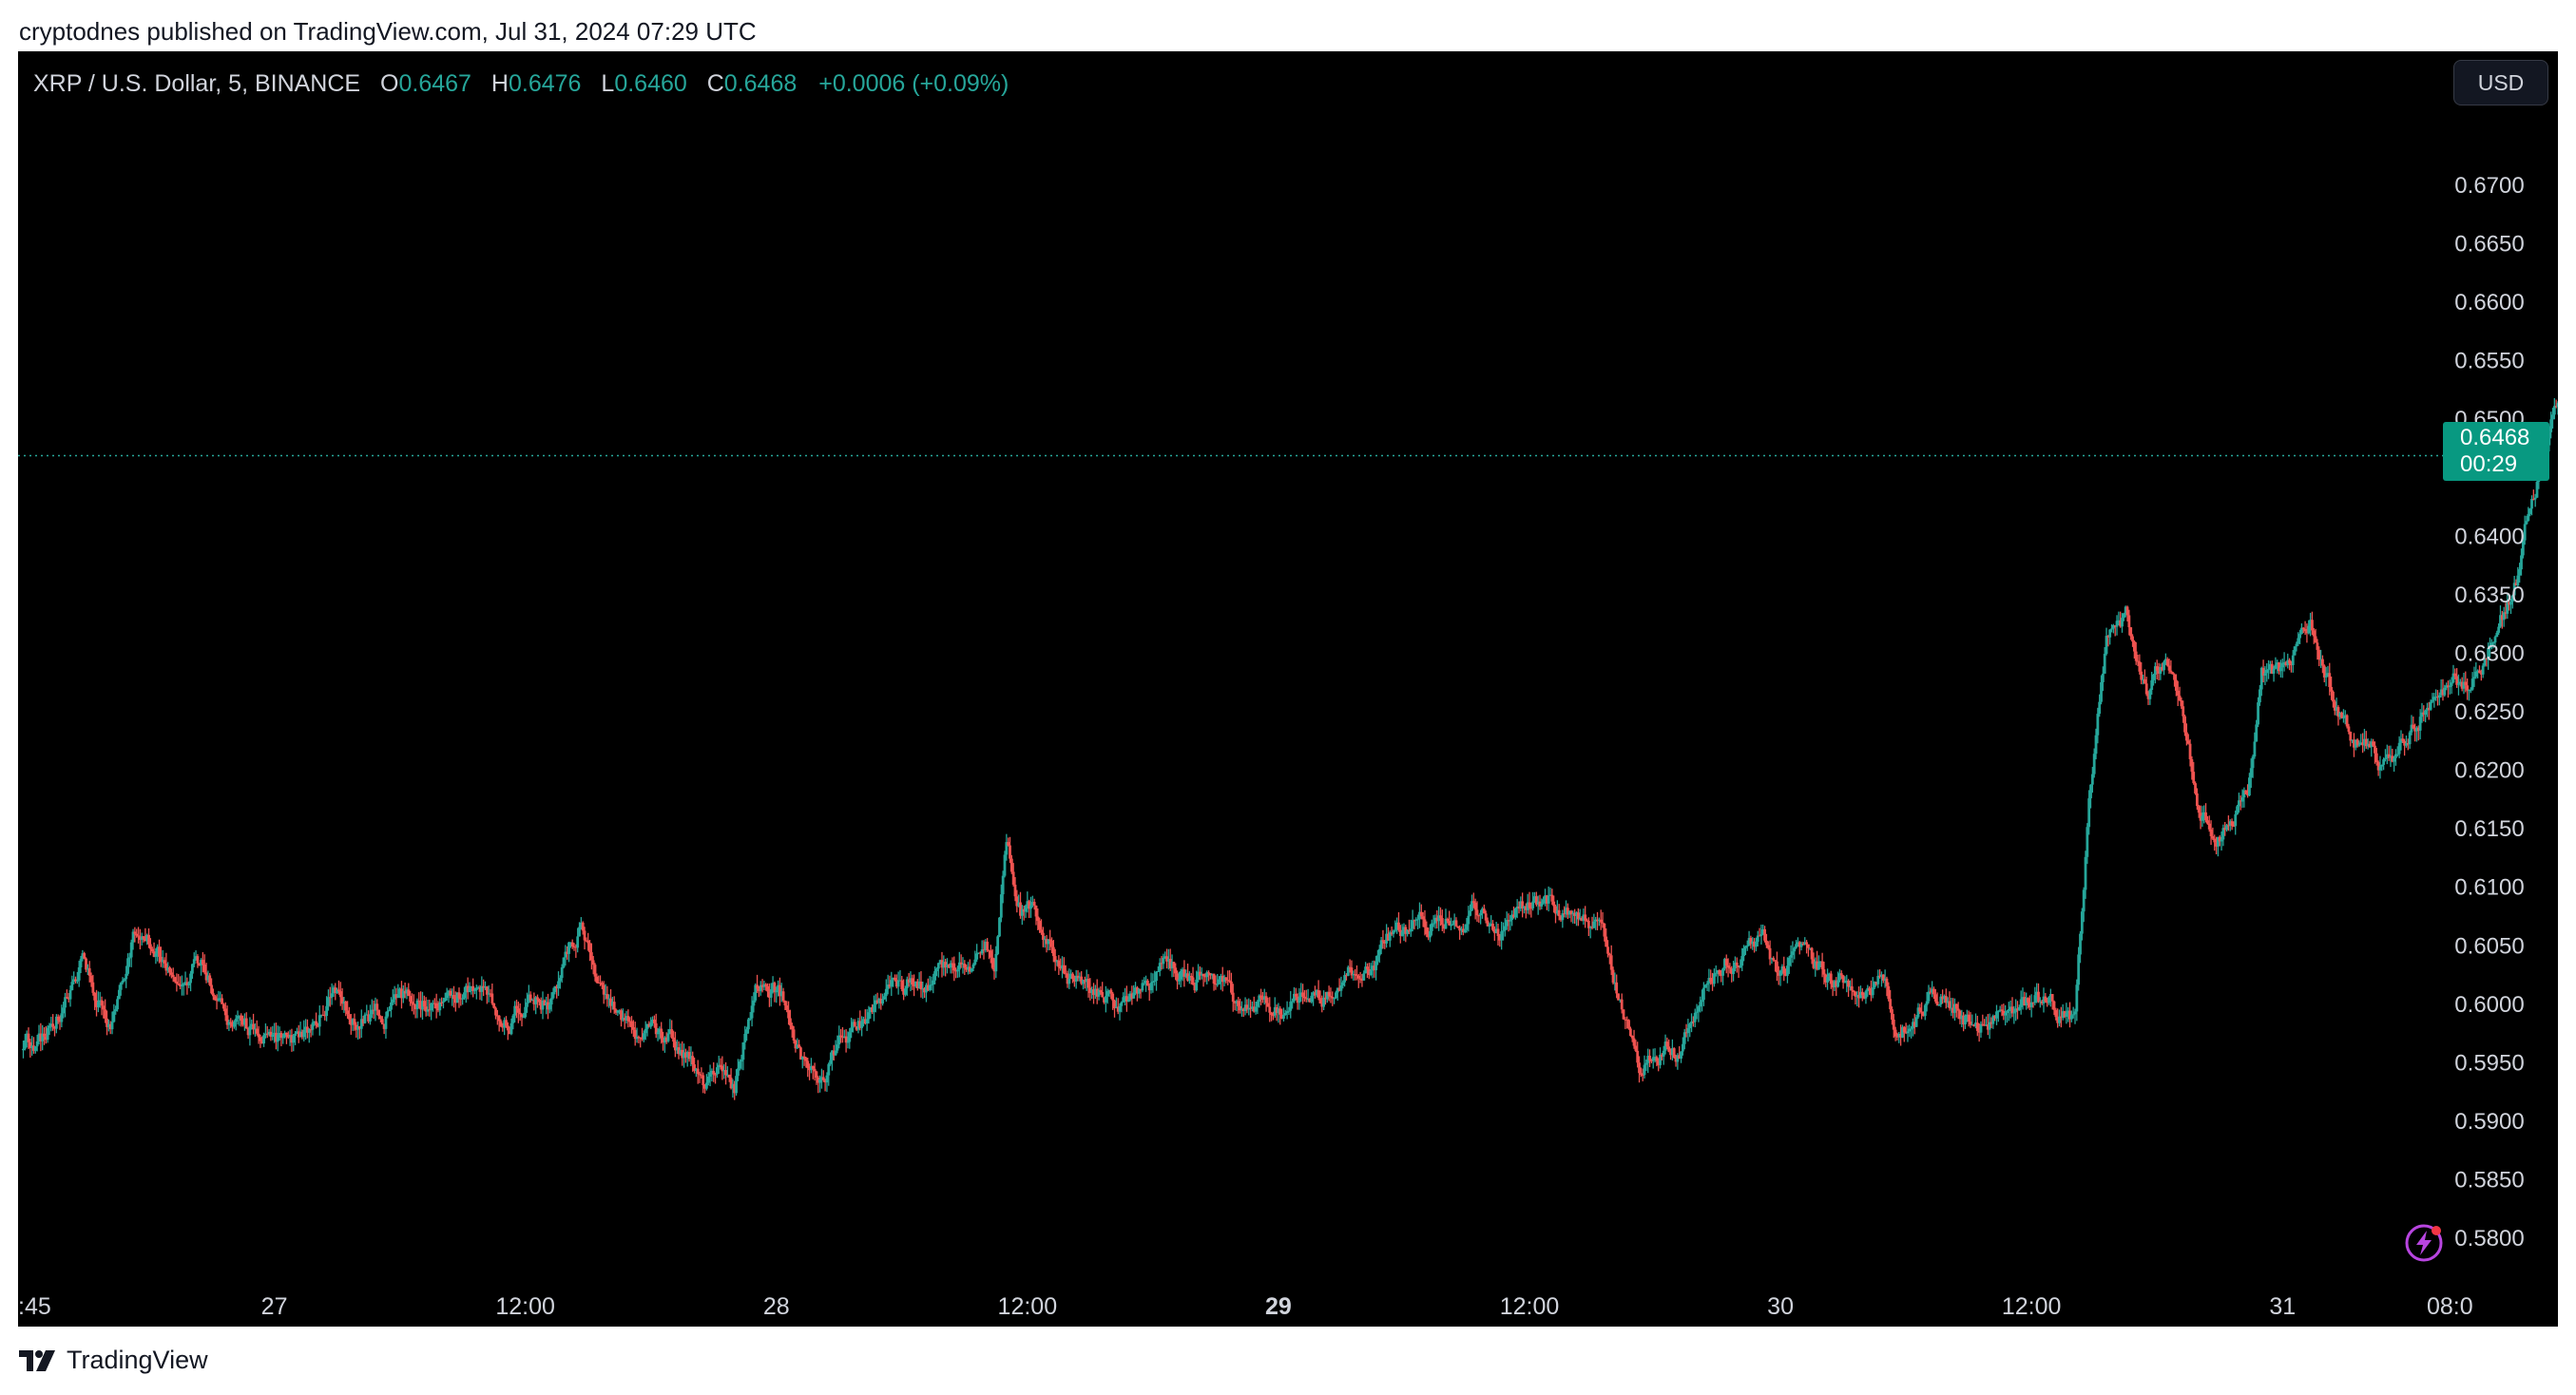 This screenshot has width=2576, height=1395. Describe the element at coordinates (2489, 1005) in the screenshot. I see `price-tick-13: 0.6000` at that location.